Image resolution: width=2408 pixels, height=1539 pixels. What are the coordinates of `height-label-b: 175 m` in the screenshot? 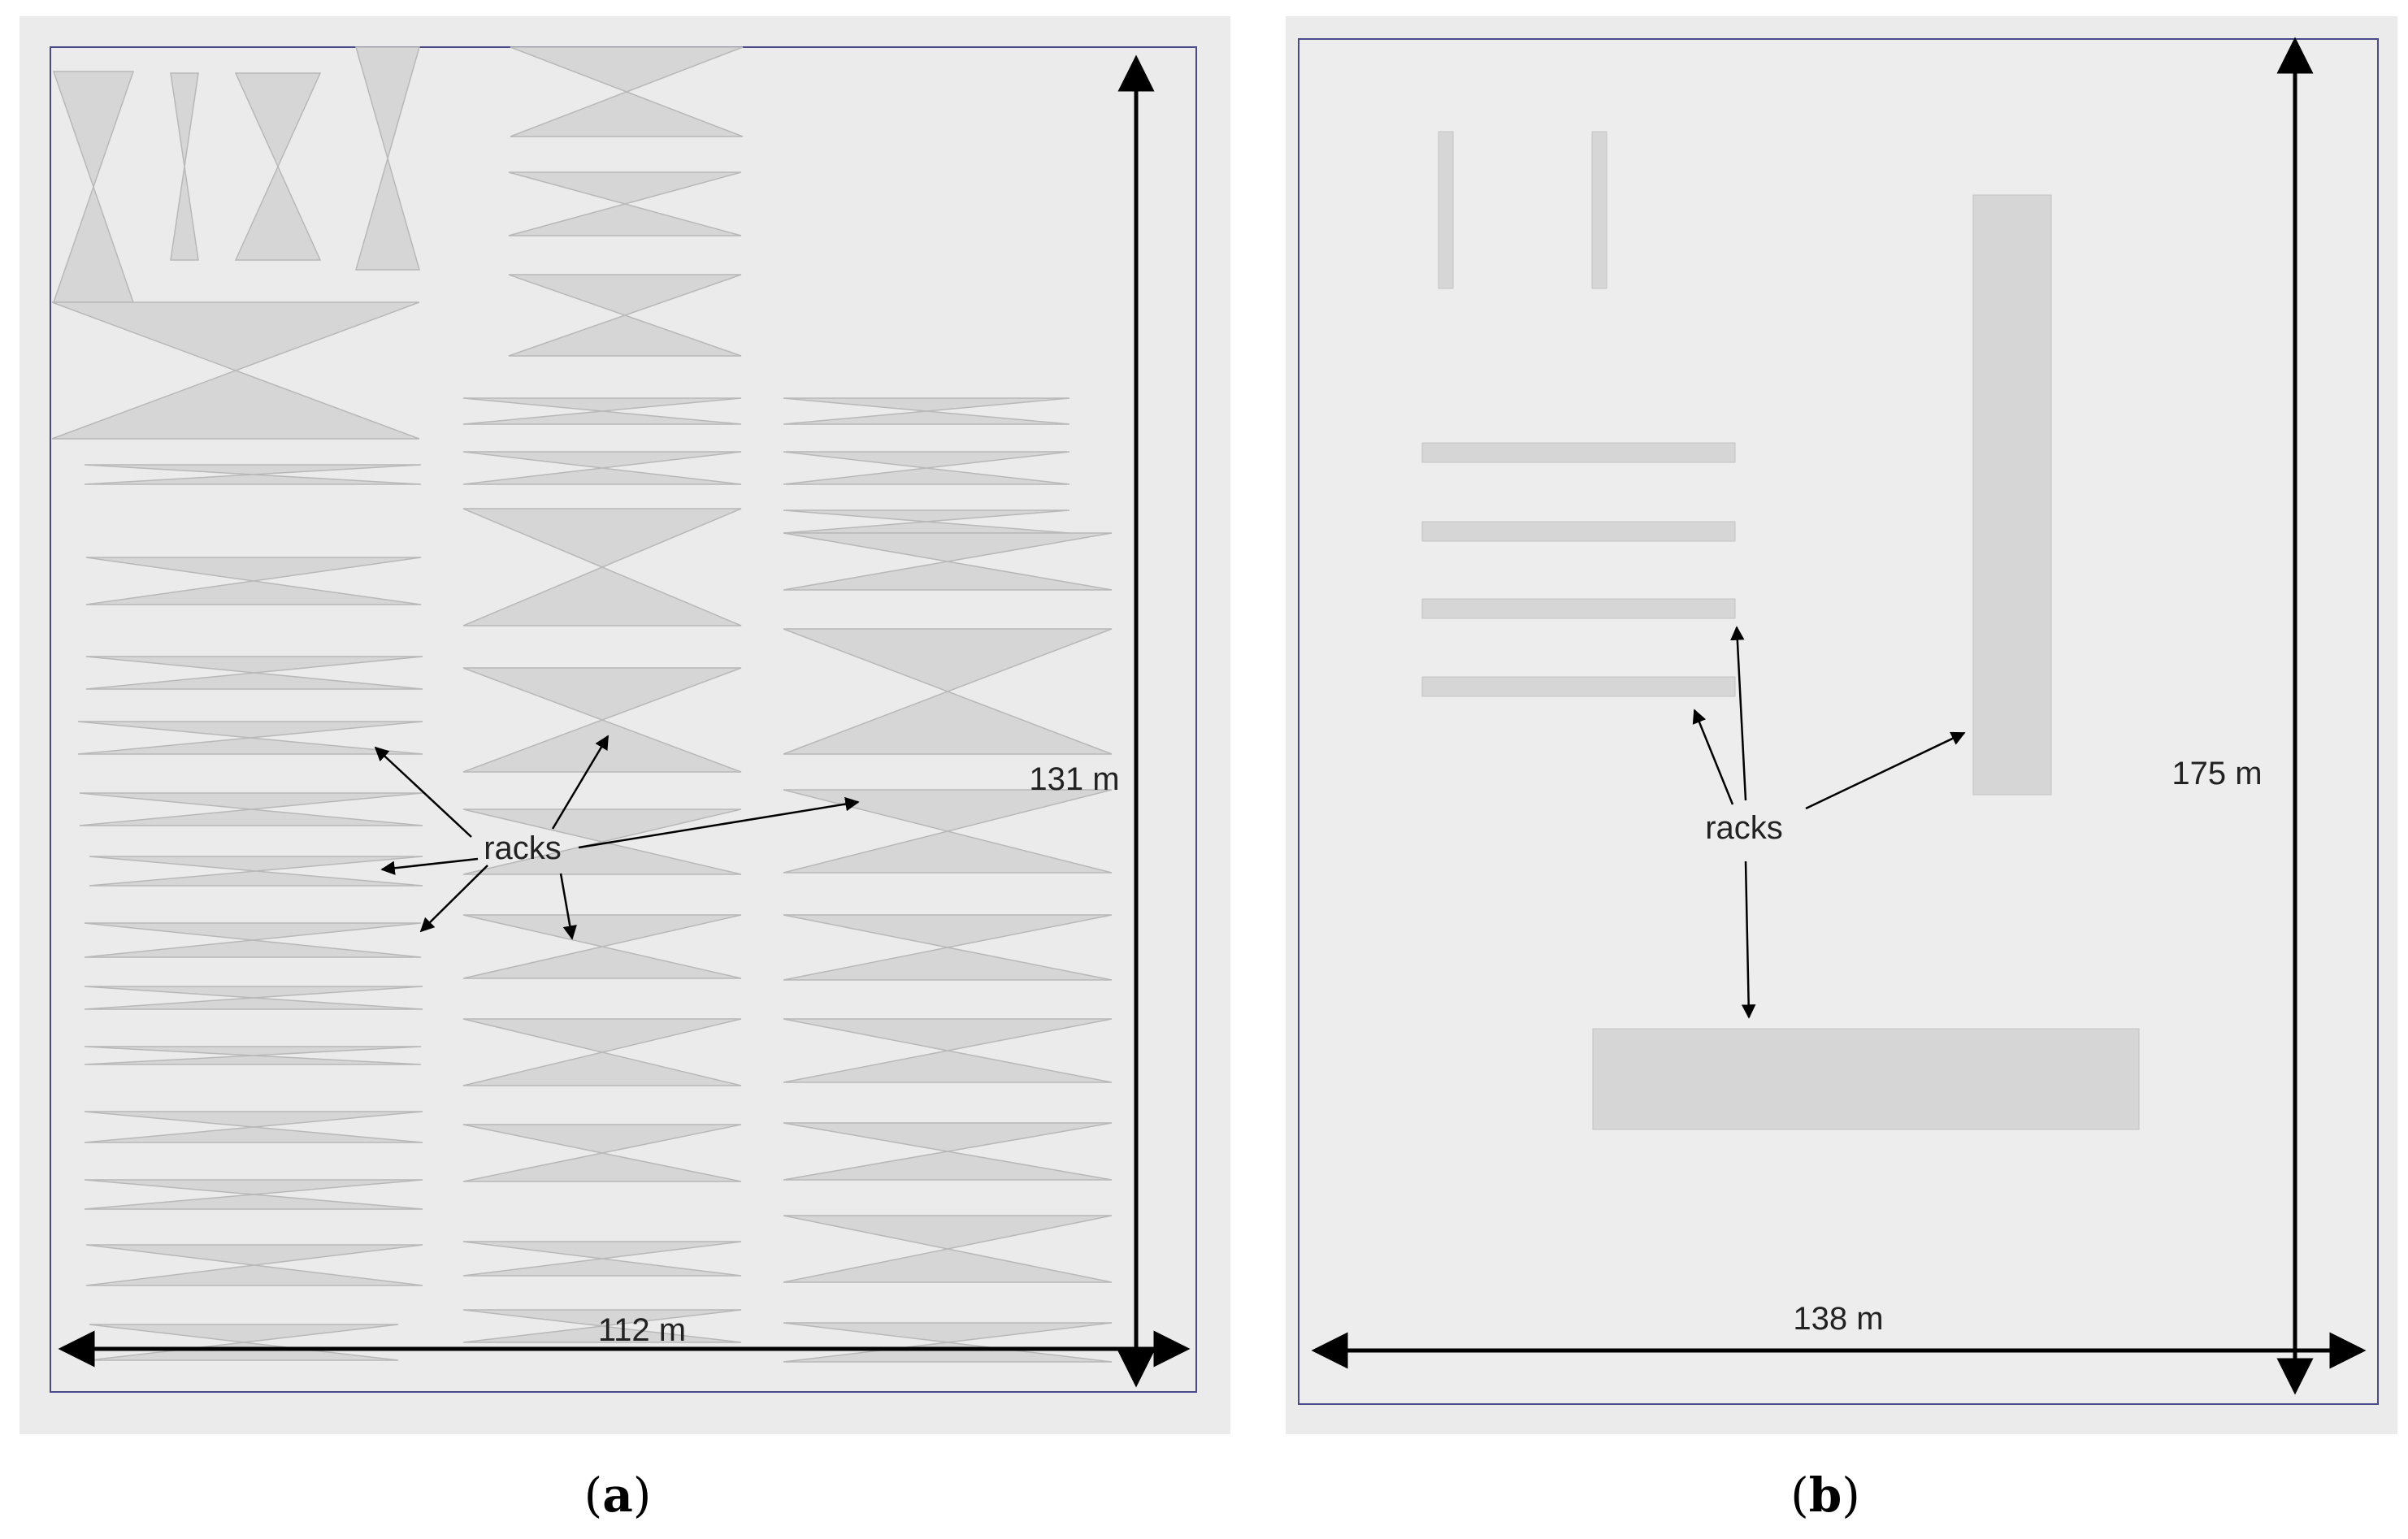 It's located at (2217, 774).